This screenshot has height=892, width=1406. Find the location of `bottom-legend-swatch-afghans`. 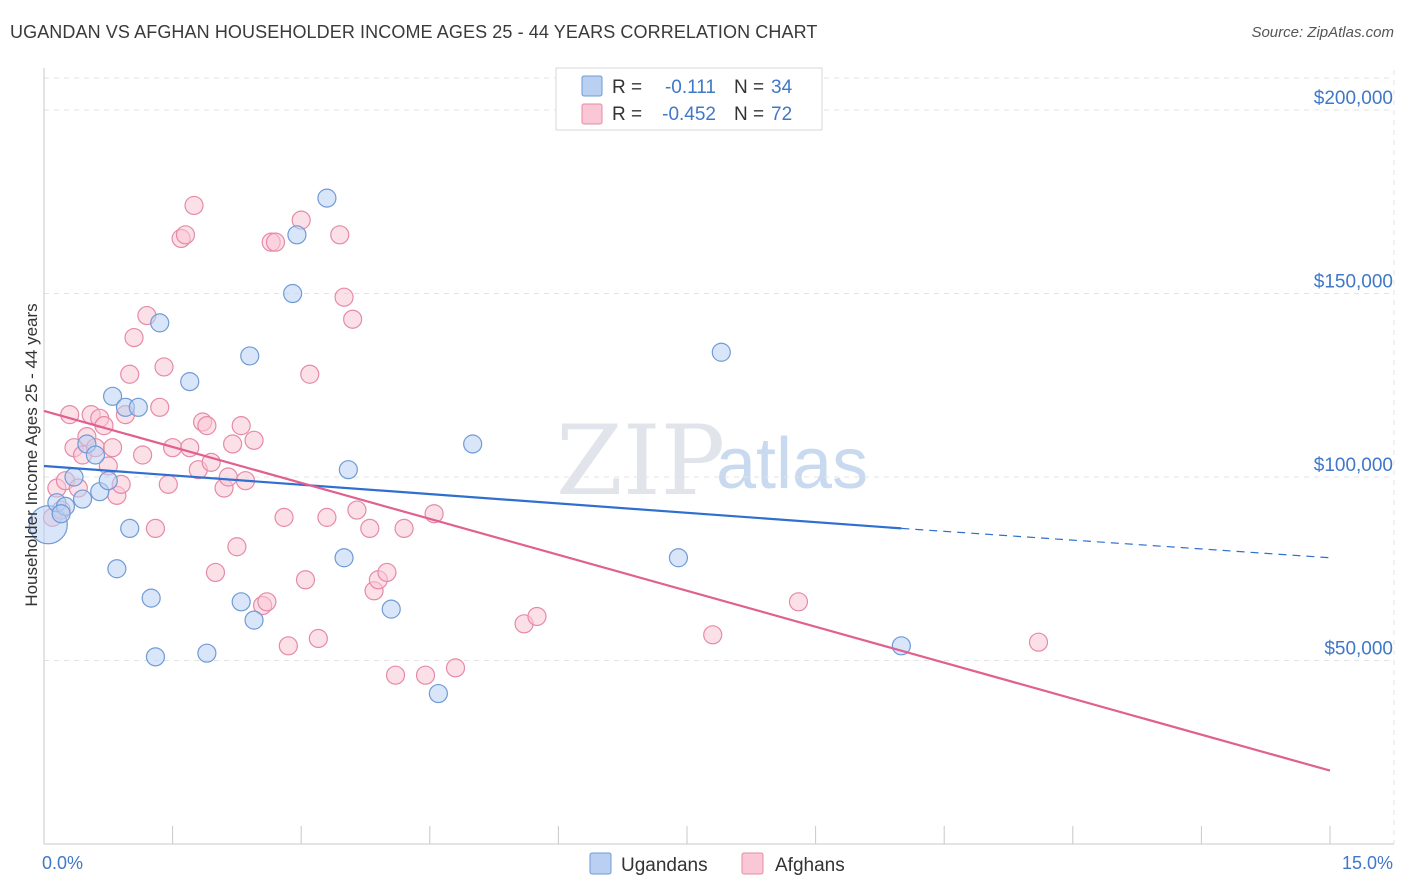

bottom-legend-swatch-afghans is located at coordinates (752, 863).